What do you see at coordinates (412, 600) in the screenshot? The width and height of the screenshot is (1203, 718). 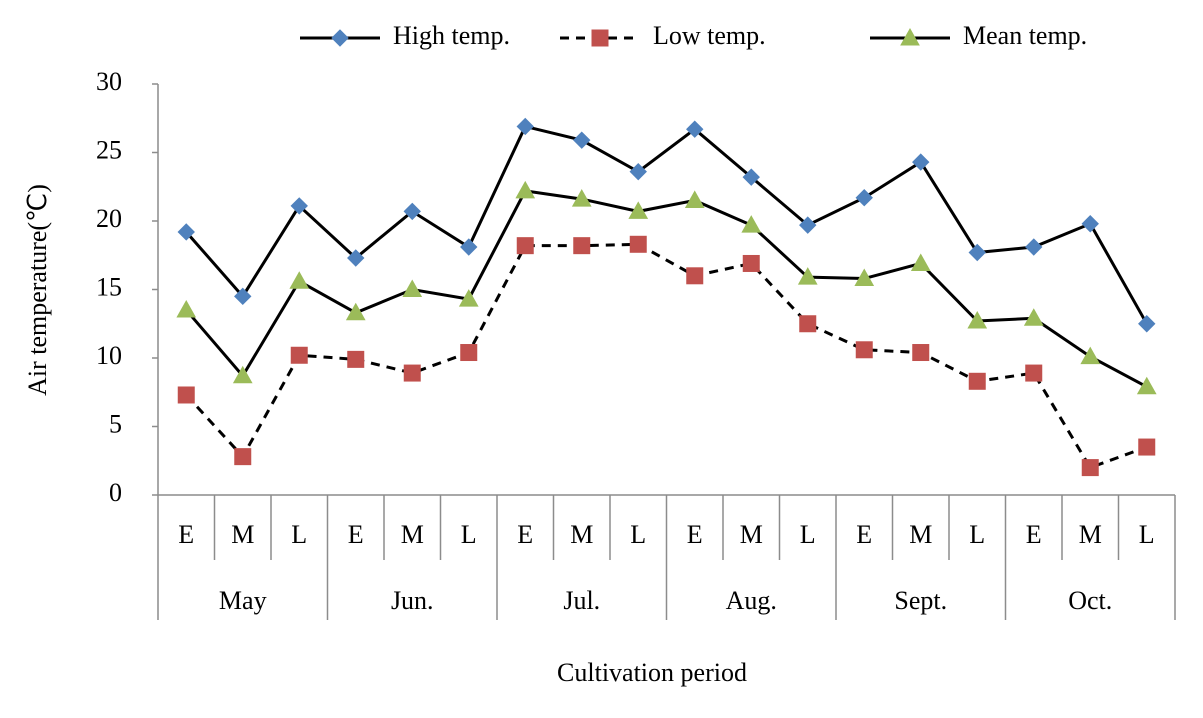 I see `group-label: Jun.` at bounding box center [412, 600].